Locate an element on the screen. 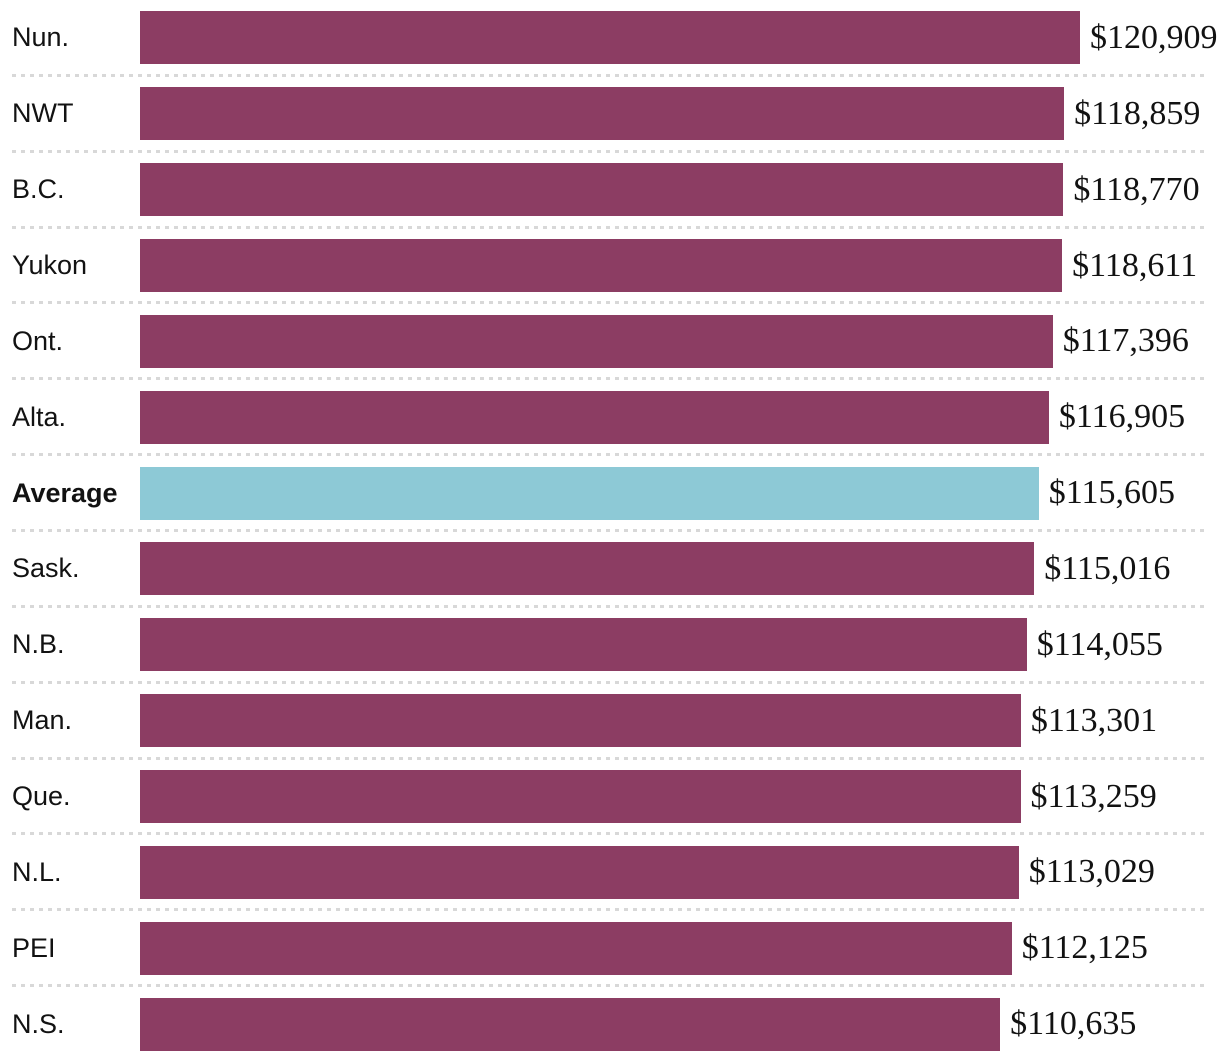 The width and height of the screenshot is (1220, 1062). category-label: N.L. is located at coordinates (37, 871).